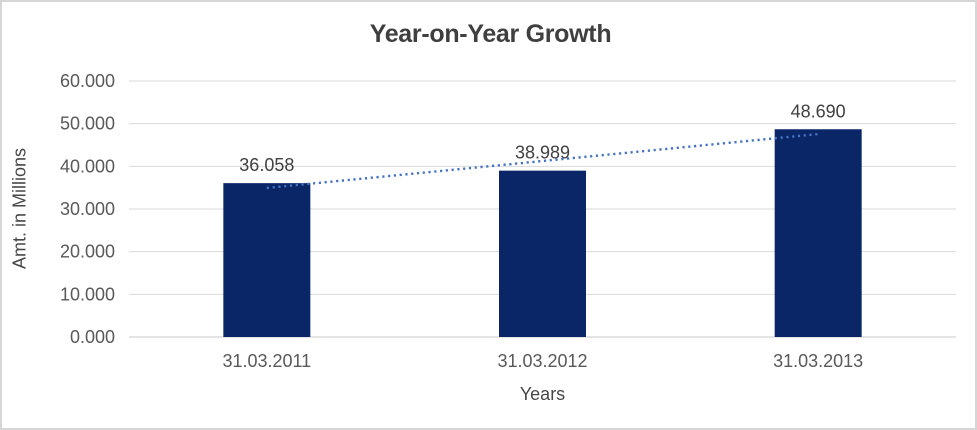 The image size is (977, 430). What do you see at coordinates (92, 337) in the screenshot?
I see `y-tick-label: 0.000` at bounding box center [92, 337].